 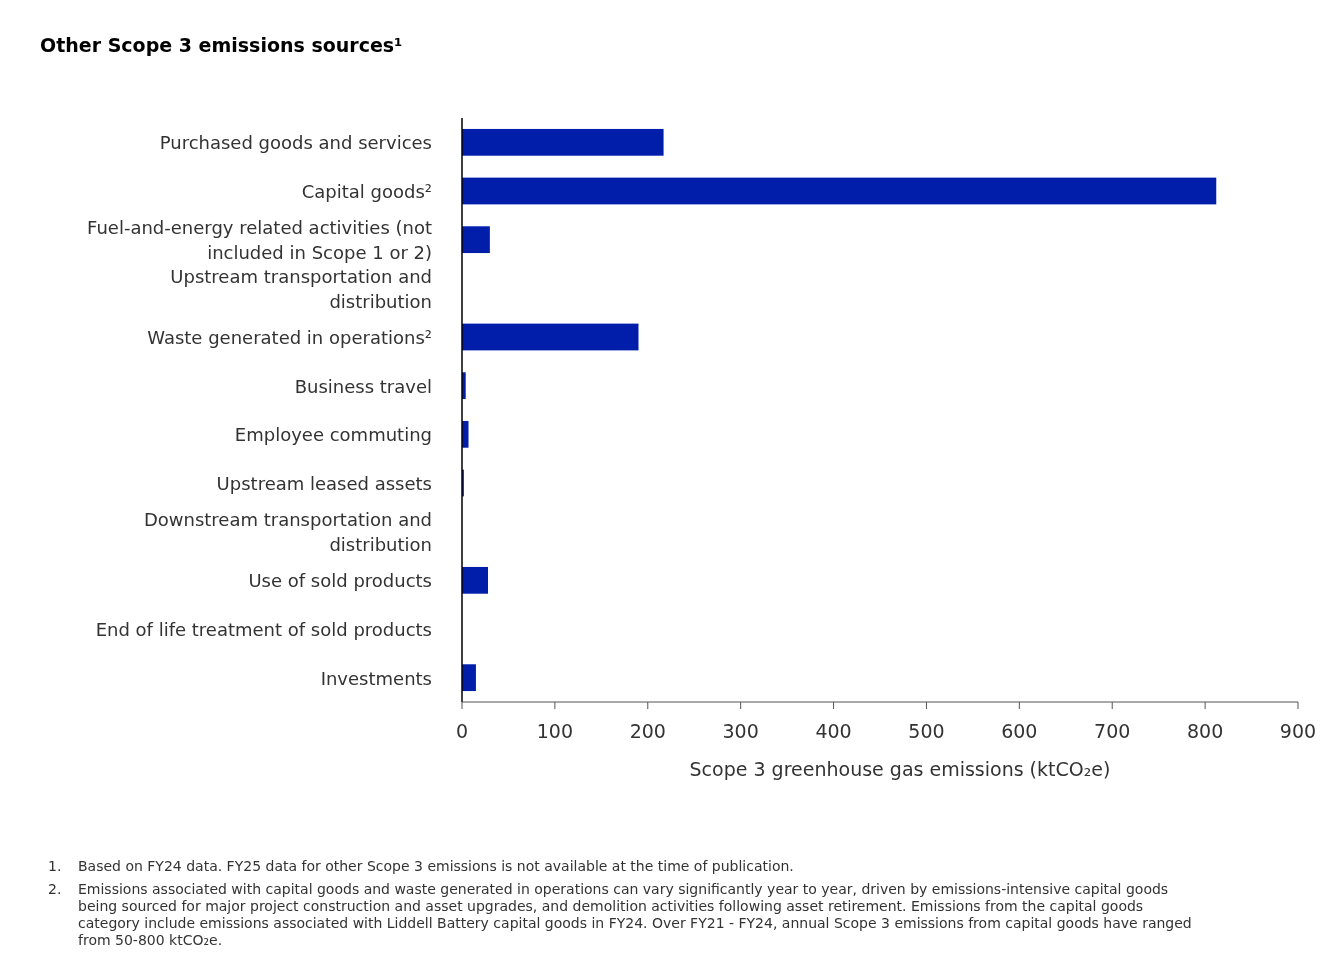 I want to click on y-tick-label: Investments, so click(x=376, y=678).